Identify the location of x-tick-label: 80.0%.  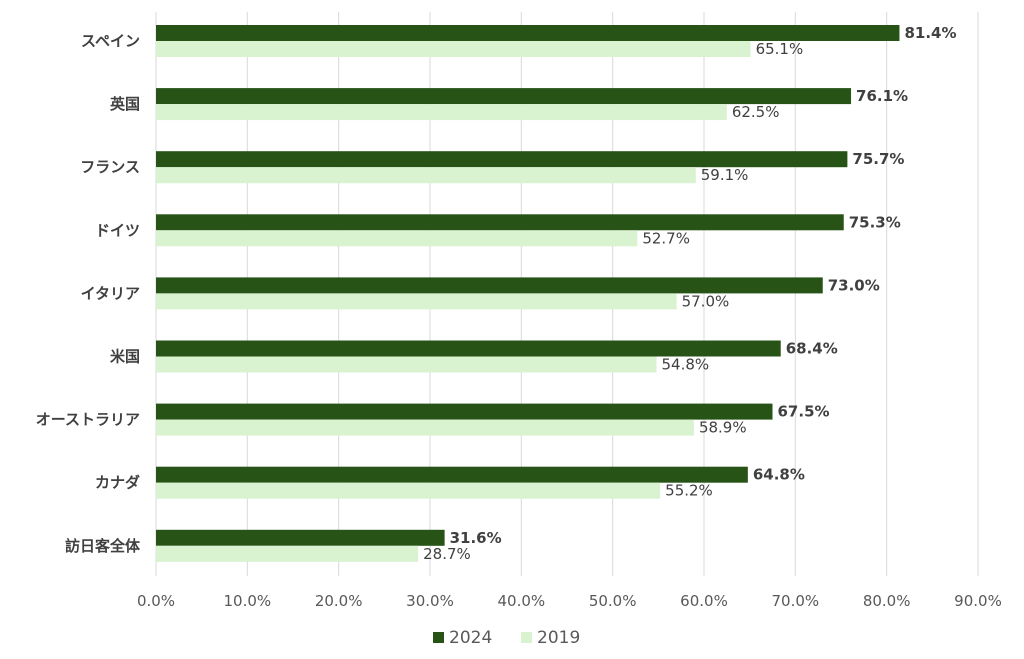
(887, 601).